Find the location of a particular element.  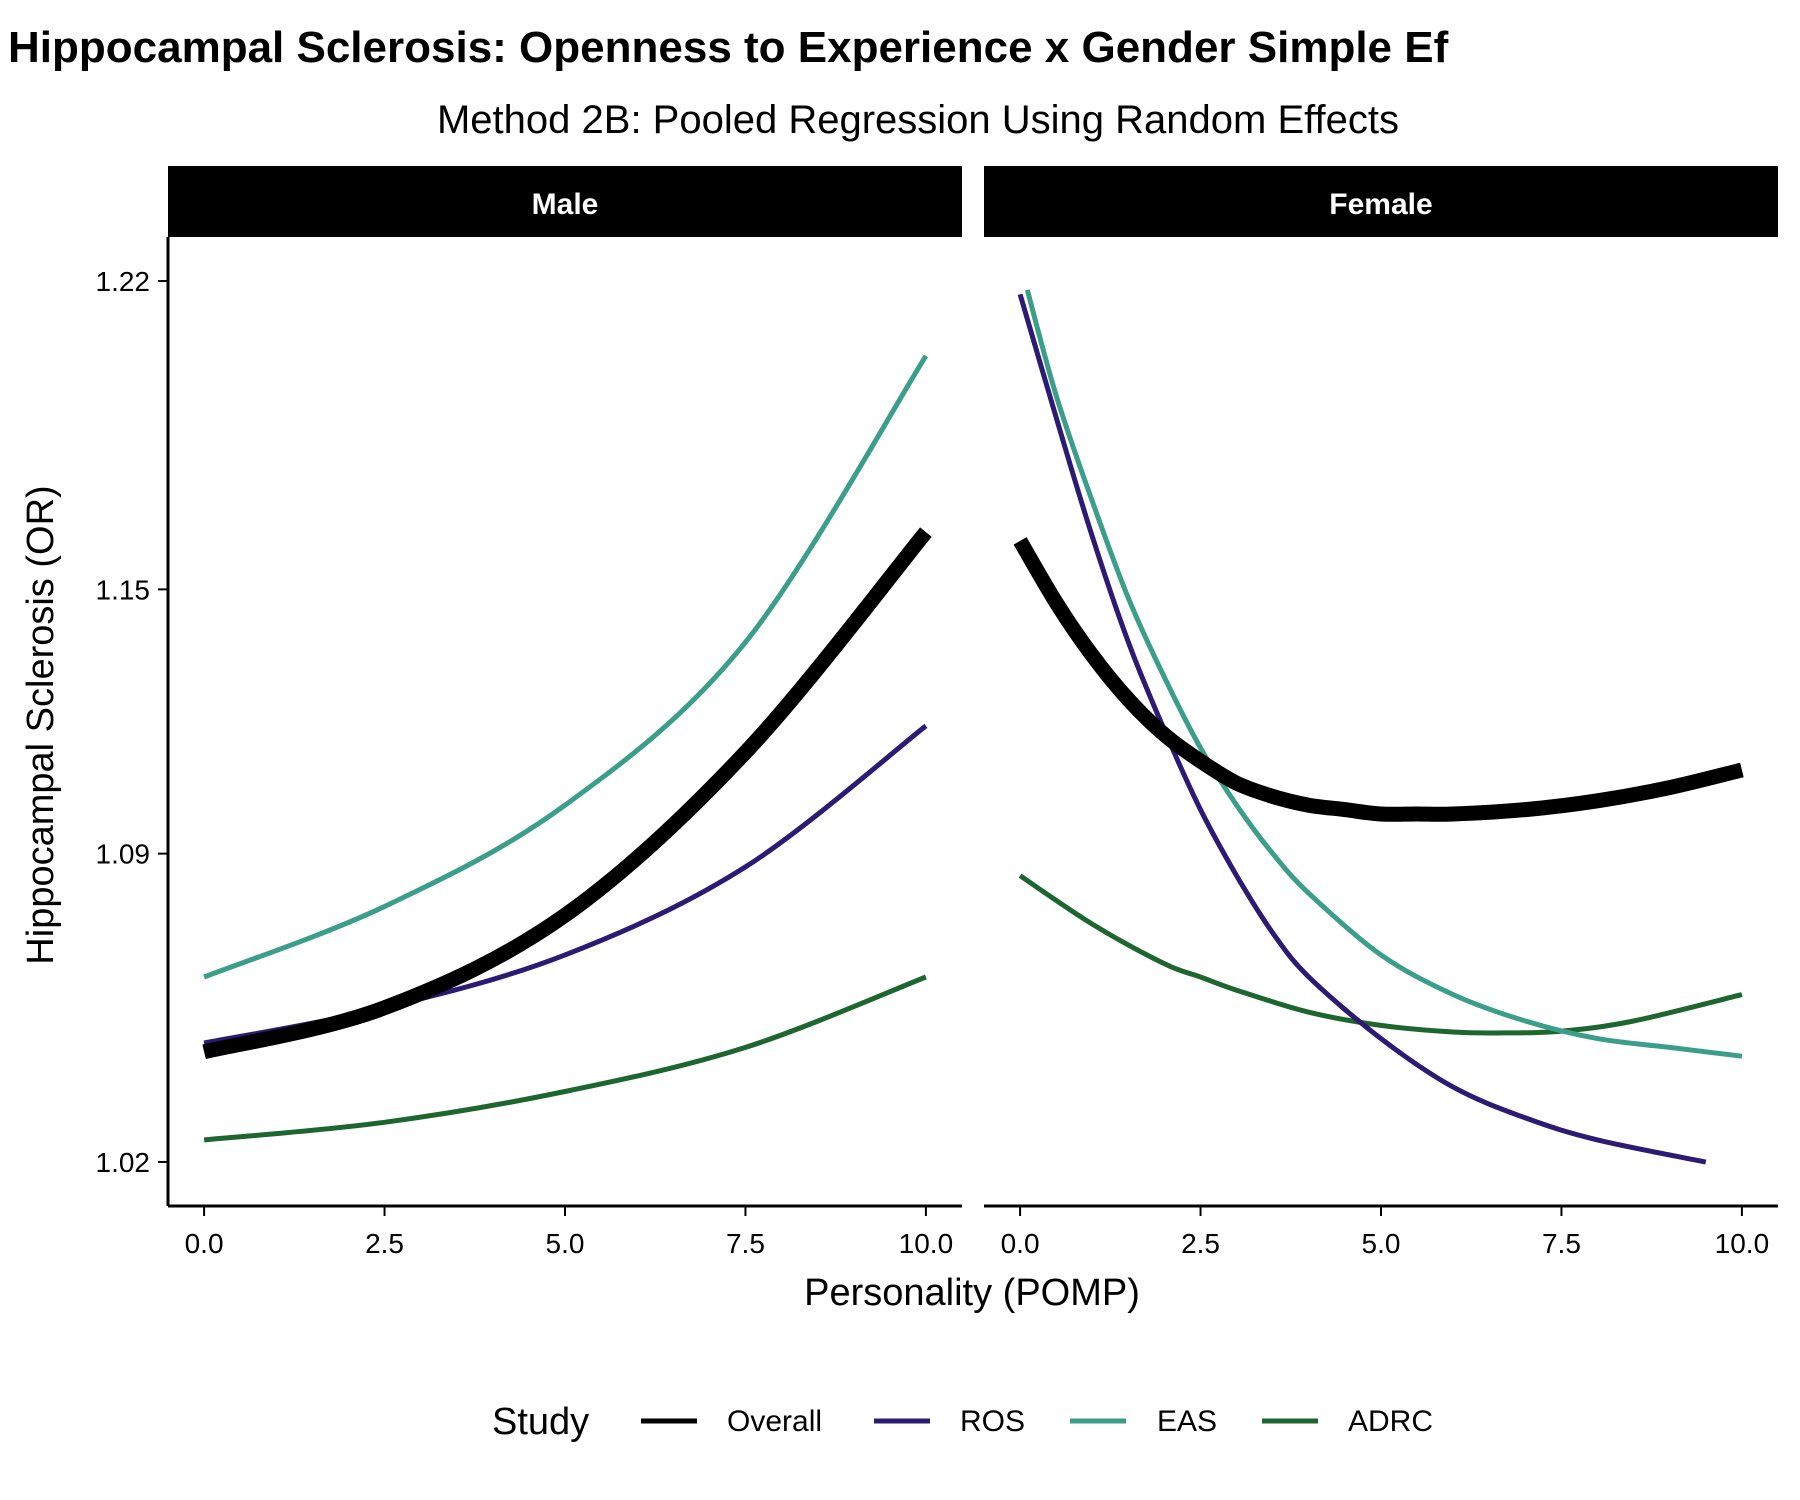

y-tick-label: 1.22 is located at coordinates (123, 281).